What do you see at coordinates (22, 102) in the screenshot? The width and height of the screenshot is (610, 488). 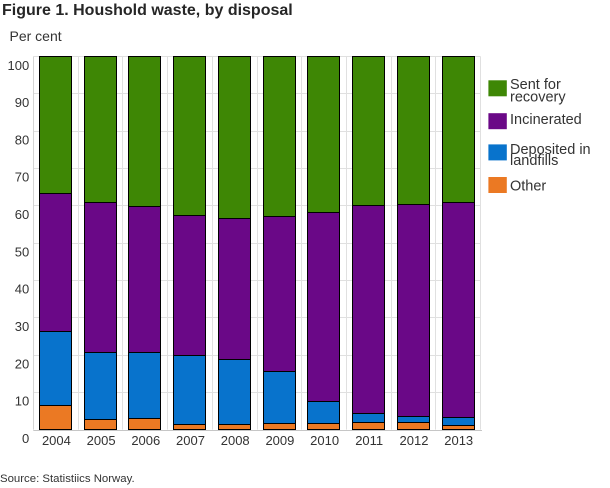 I see `svg-text: 90` at bounding box center [22, 102].